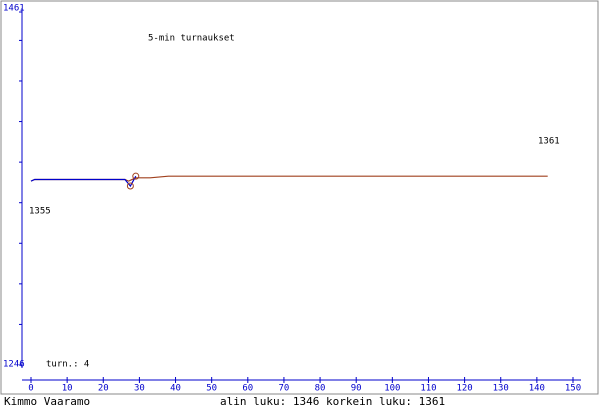 The width and height of the screenshot is (600, 420). I want to click on x-tick-label: 0, so click(30, 389).